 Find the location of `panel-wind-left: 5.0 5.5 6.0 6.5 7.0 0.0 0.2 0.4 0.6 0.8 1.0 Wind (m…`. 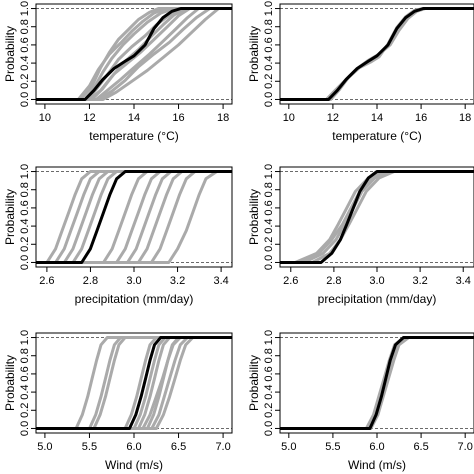

panel-wind-left: 5.0 5.5 6.0 6.5 7.0 0.0 0.2 0.4 0.6 0.8 1.0 Wind (m… is located at coordinates (118, 401).